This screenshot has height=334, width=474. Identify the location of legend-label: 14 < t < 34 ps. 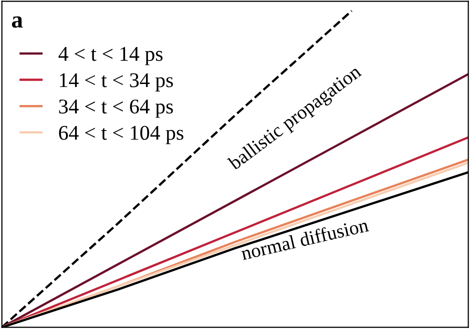
(116, 82).